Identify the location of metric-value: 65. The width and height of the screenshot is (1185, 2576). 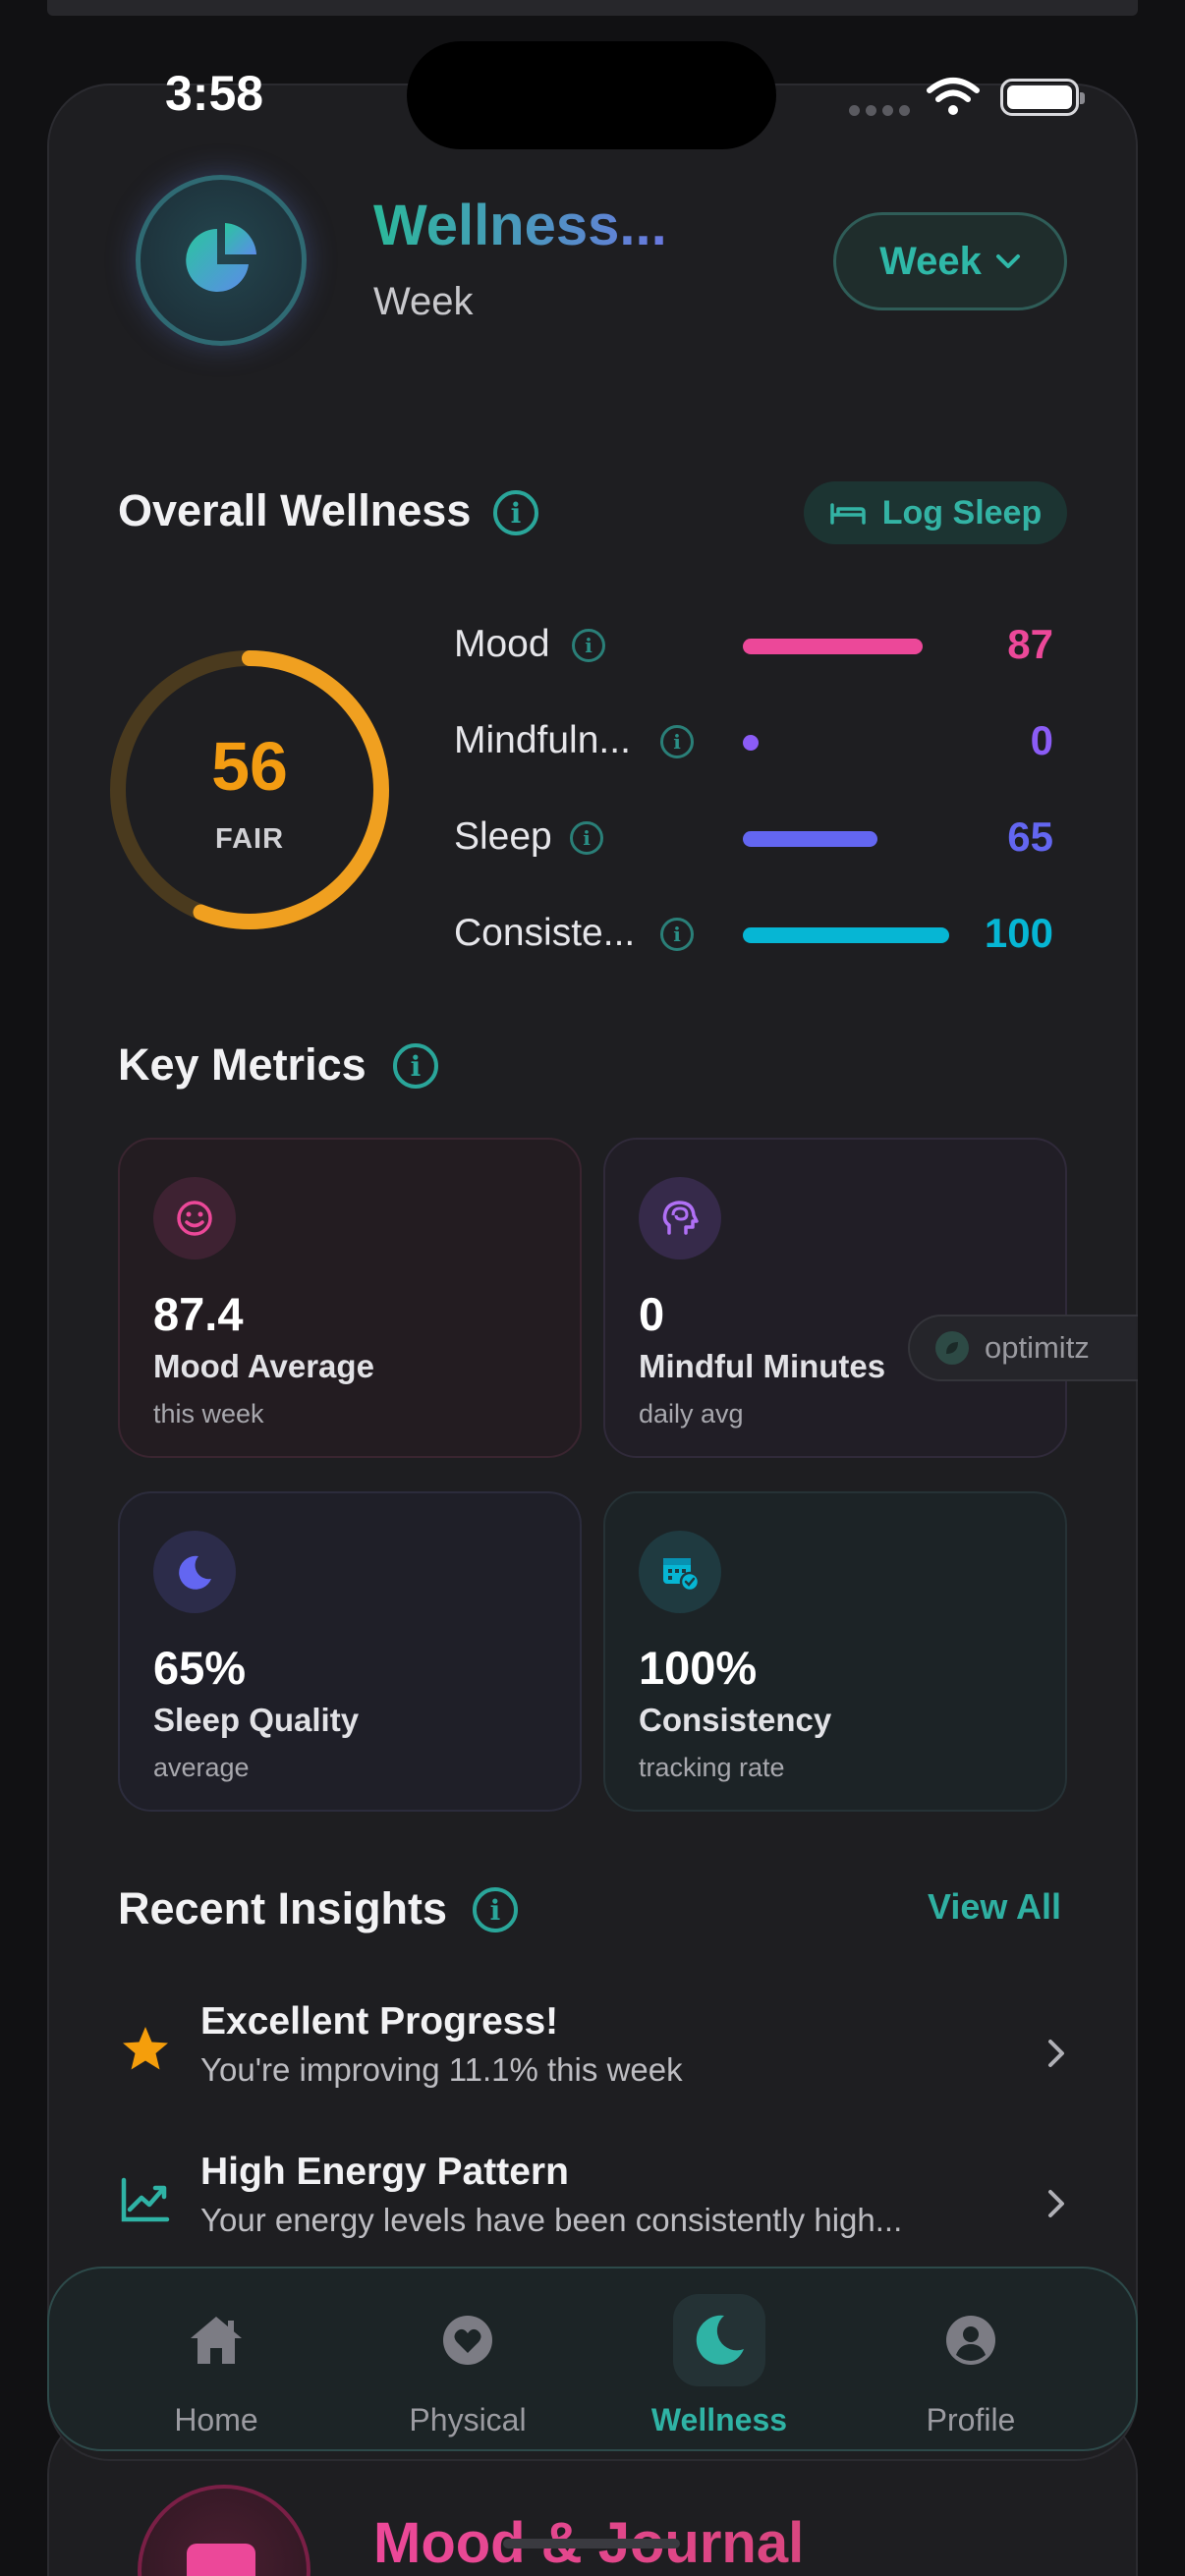
(1030, 836).